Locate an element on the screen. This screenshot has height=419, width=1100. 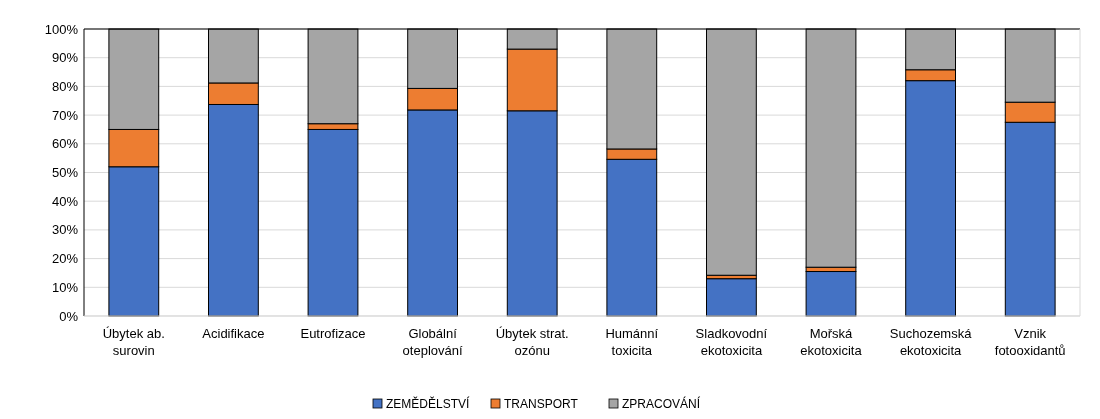
y-tick-label: 40% is located at coordinates (65, 201).